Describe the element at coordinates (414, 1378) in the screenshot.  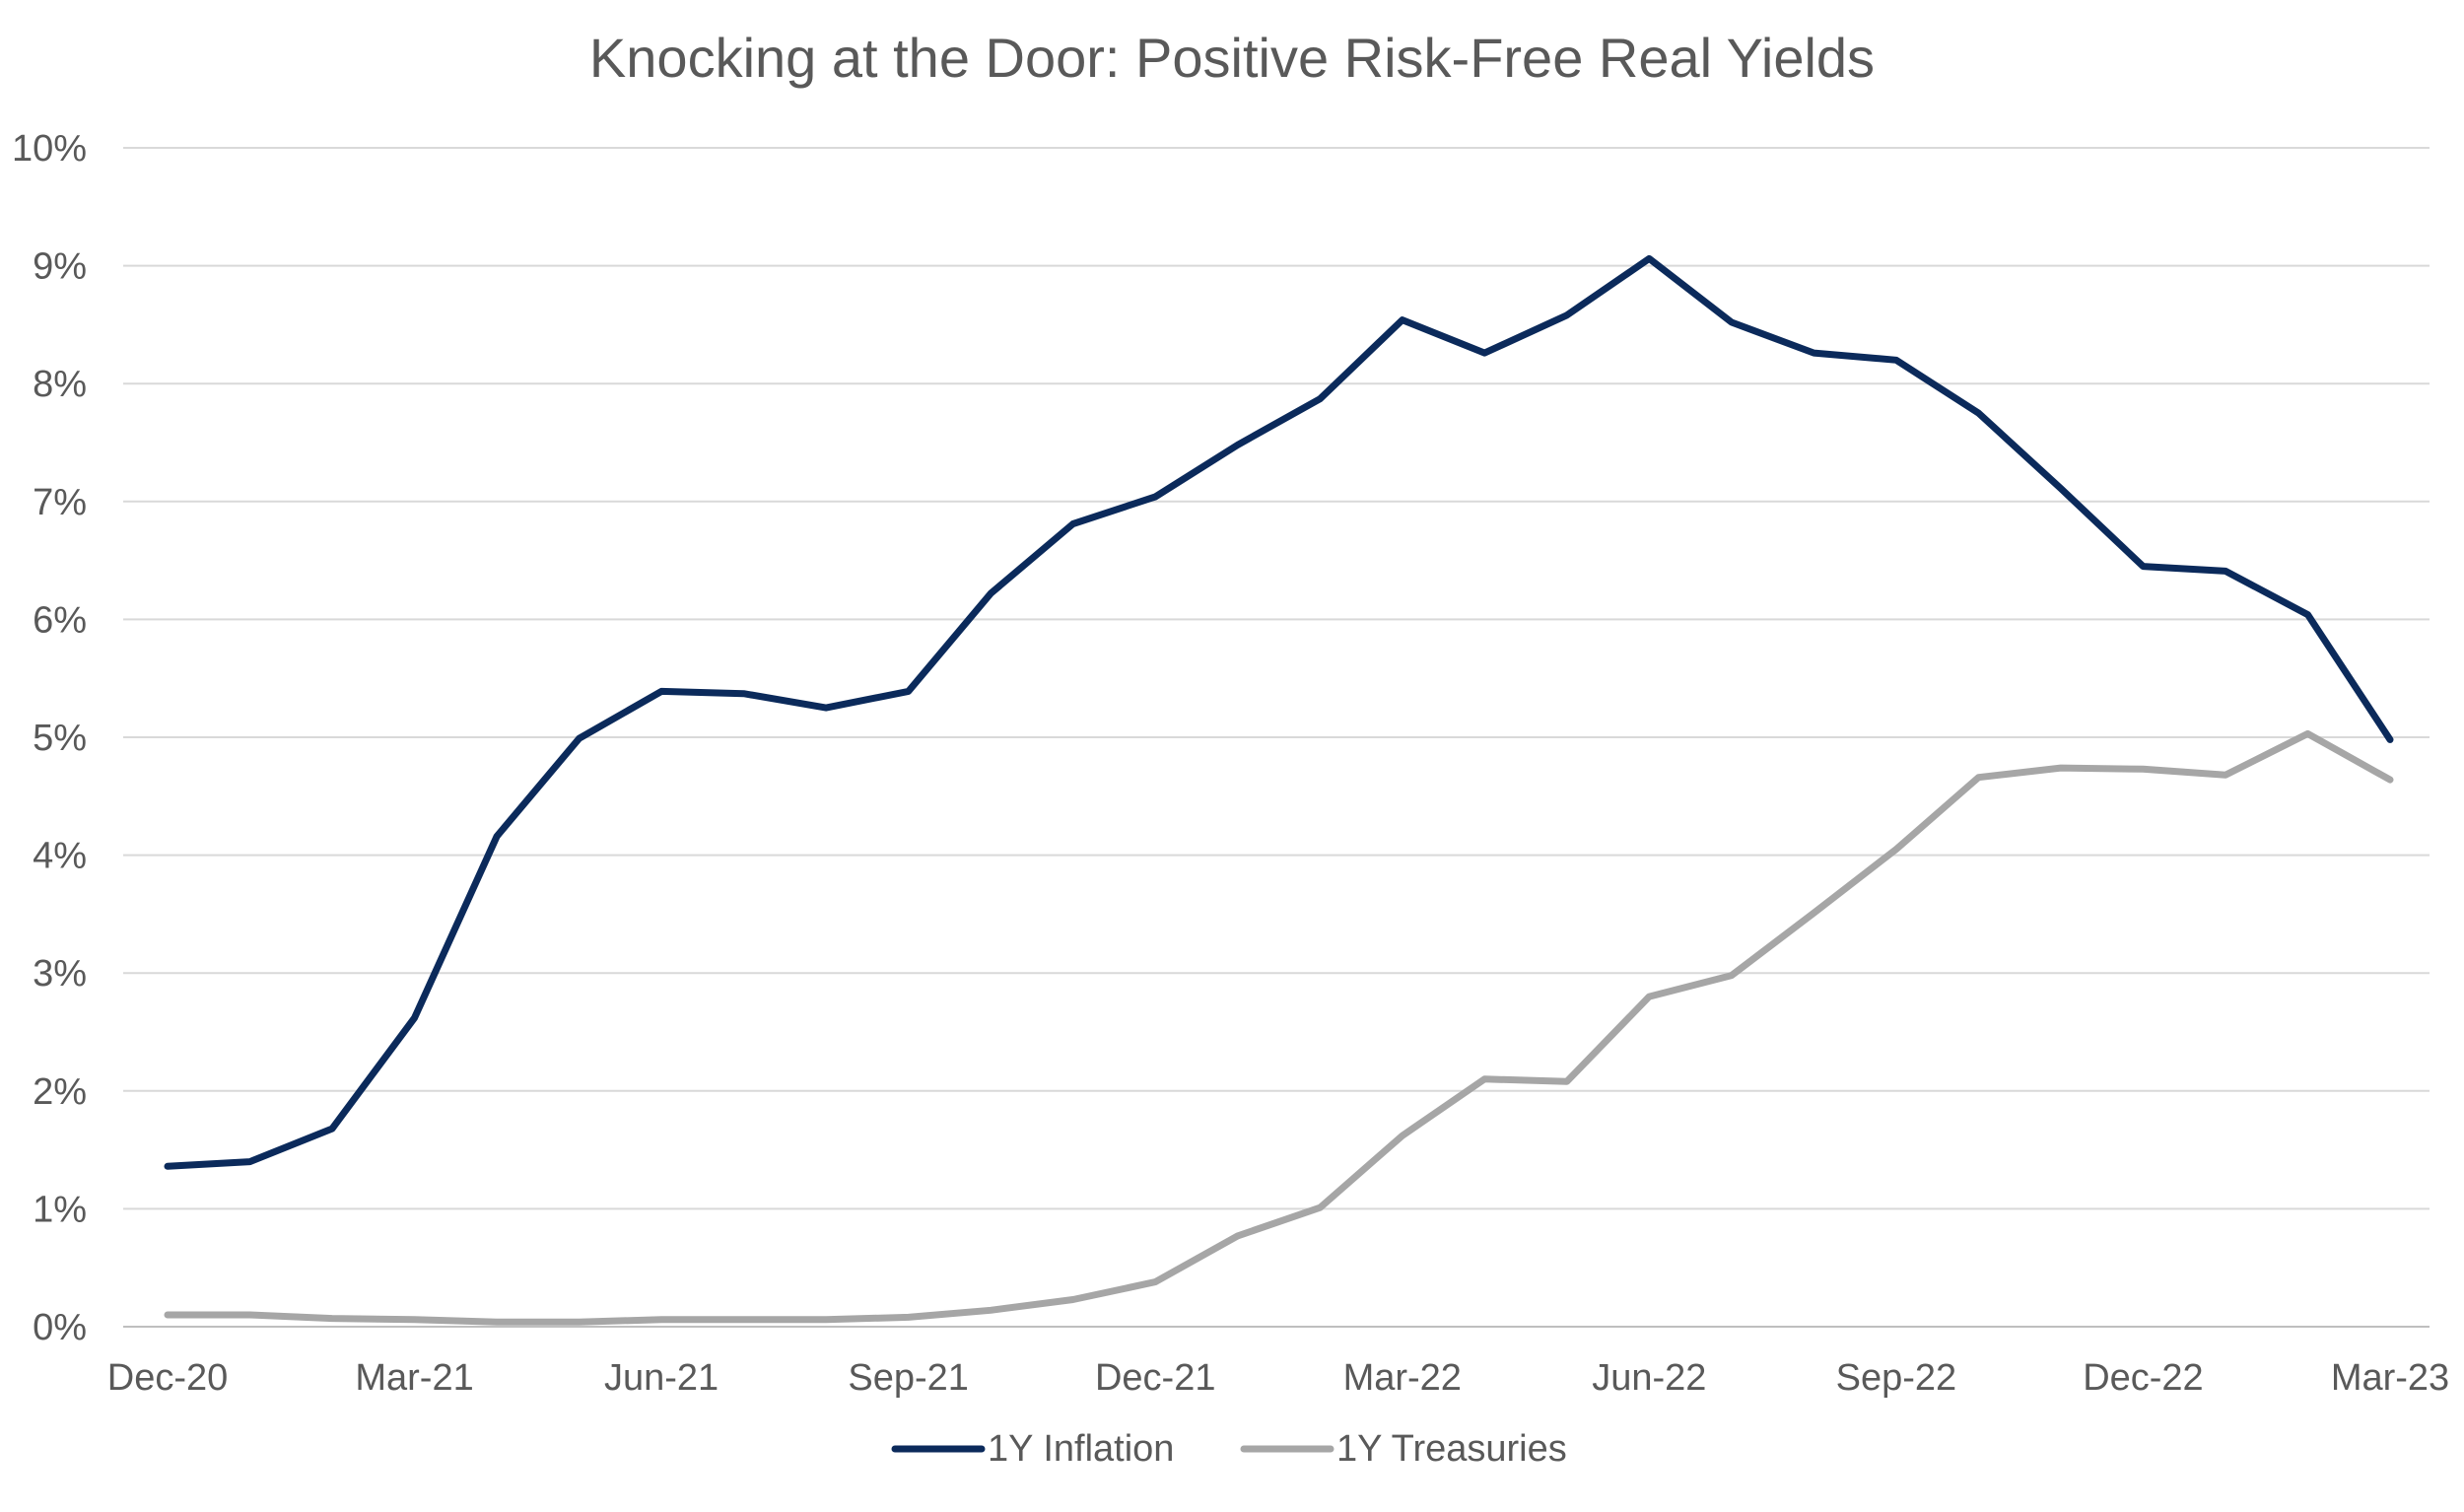
I see `x-tick-label: Mar-21` at that location.